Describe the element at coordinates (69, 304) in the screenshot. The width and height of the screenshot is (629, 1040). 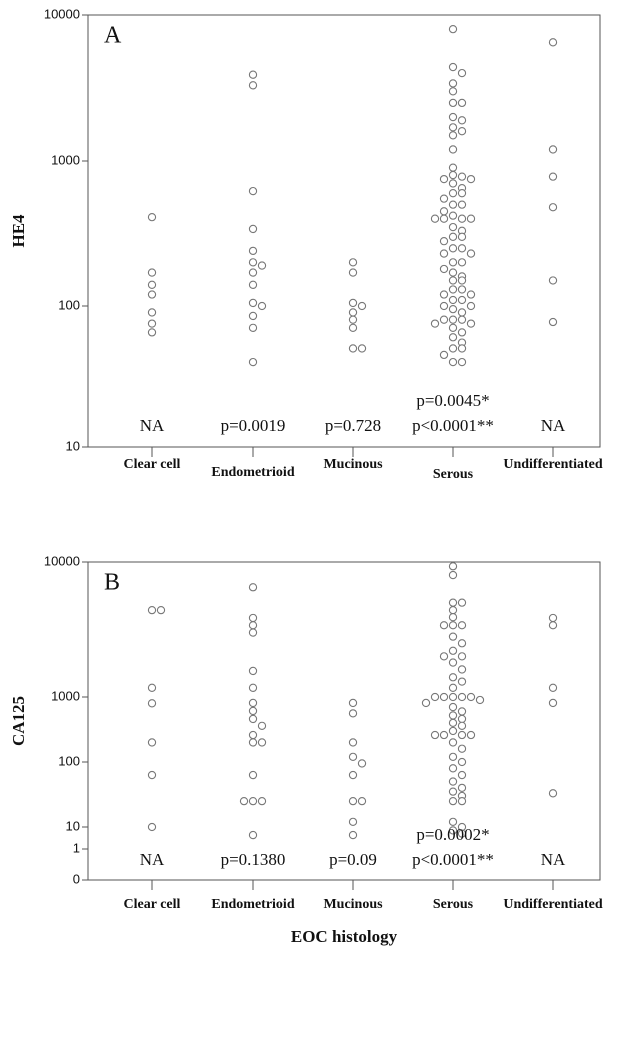
I see `y-tick-label: 100` at that location.